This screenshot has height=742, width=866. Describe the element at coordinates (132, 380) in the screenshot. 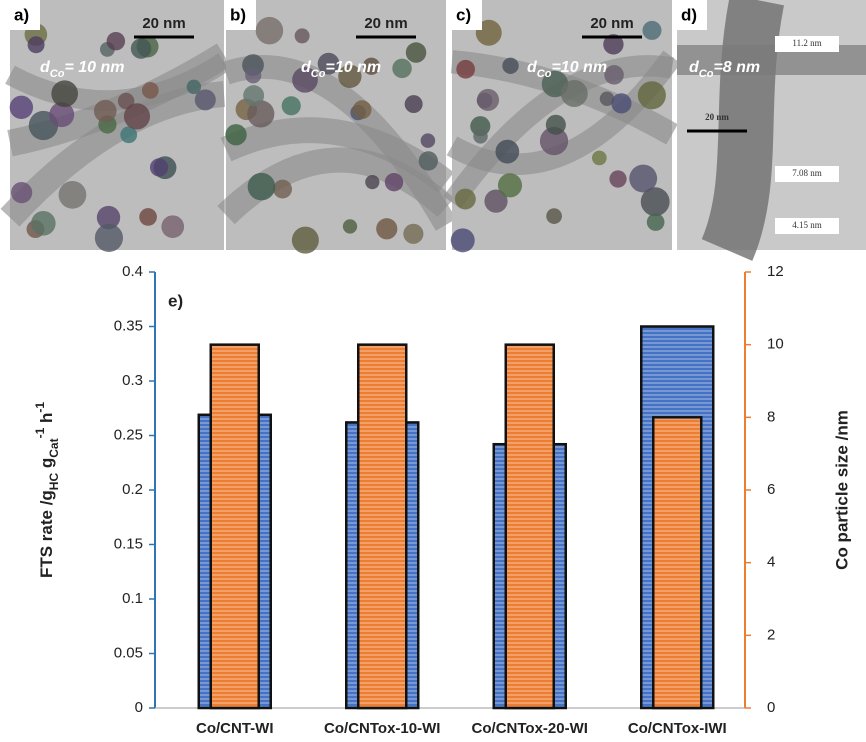

I see `y-tick-label: 0.3` at that location.